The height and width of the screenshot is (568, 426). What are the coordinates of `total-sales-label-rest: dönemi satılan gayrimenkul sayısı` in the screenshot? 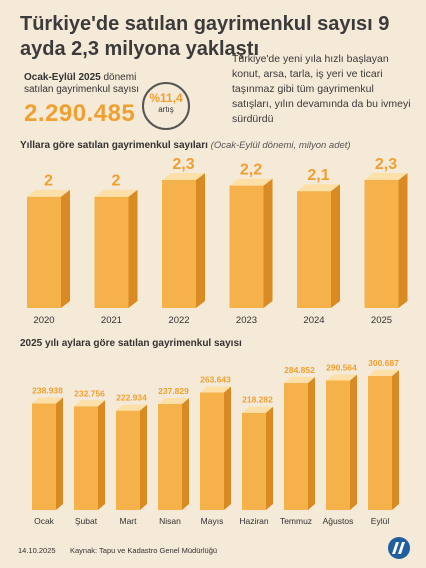 It's located at (82, 83).